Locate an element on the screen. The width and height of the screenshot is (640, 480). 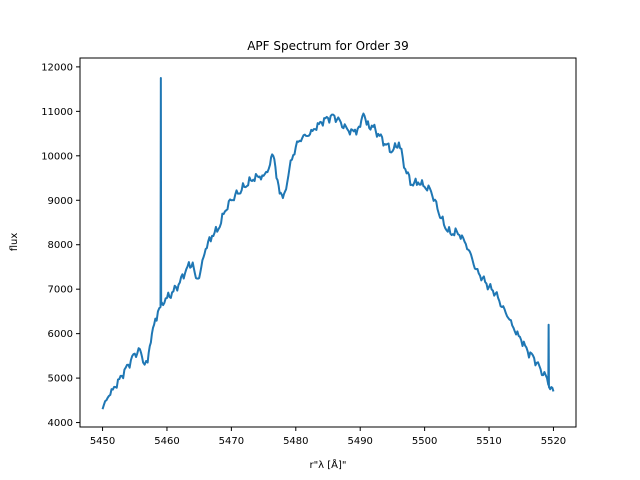
x-axis: 5450 5460 5470 5480 5490 5500 5510 5520 is located at coordinates (328, 437).